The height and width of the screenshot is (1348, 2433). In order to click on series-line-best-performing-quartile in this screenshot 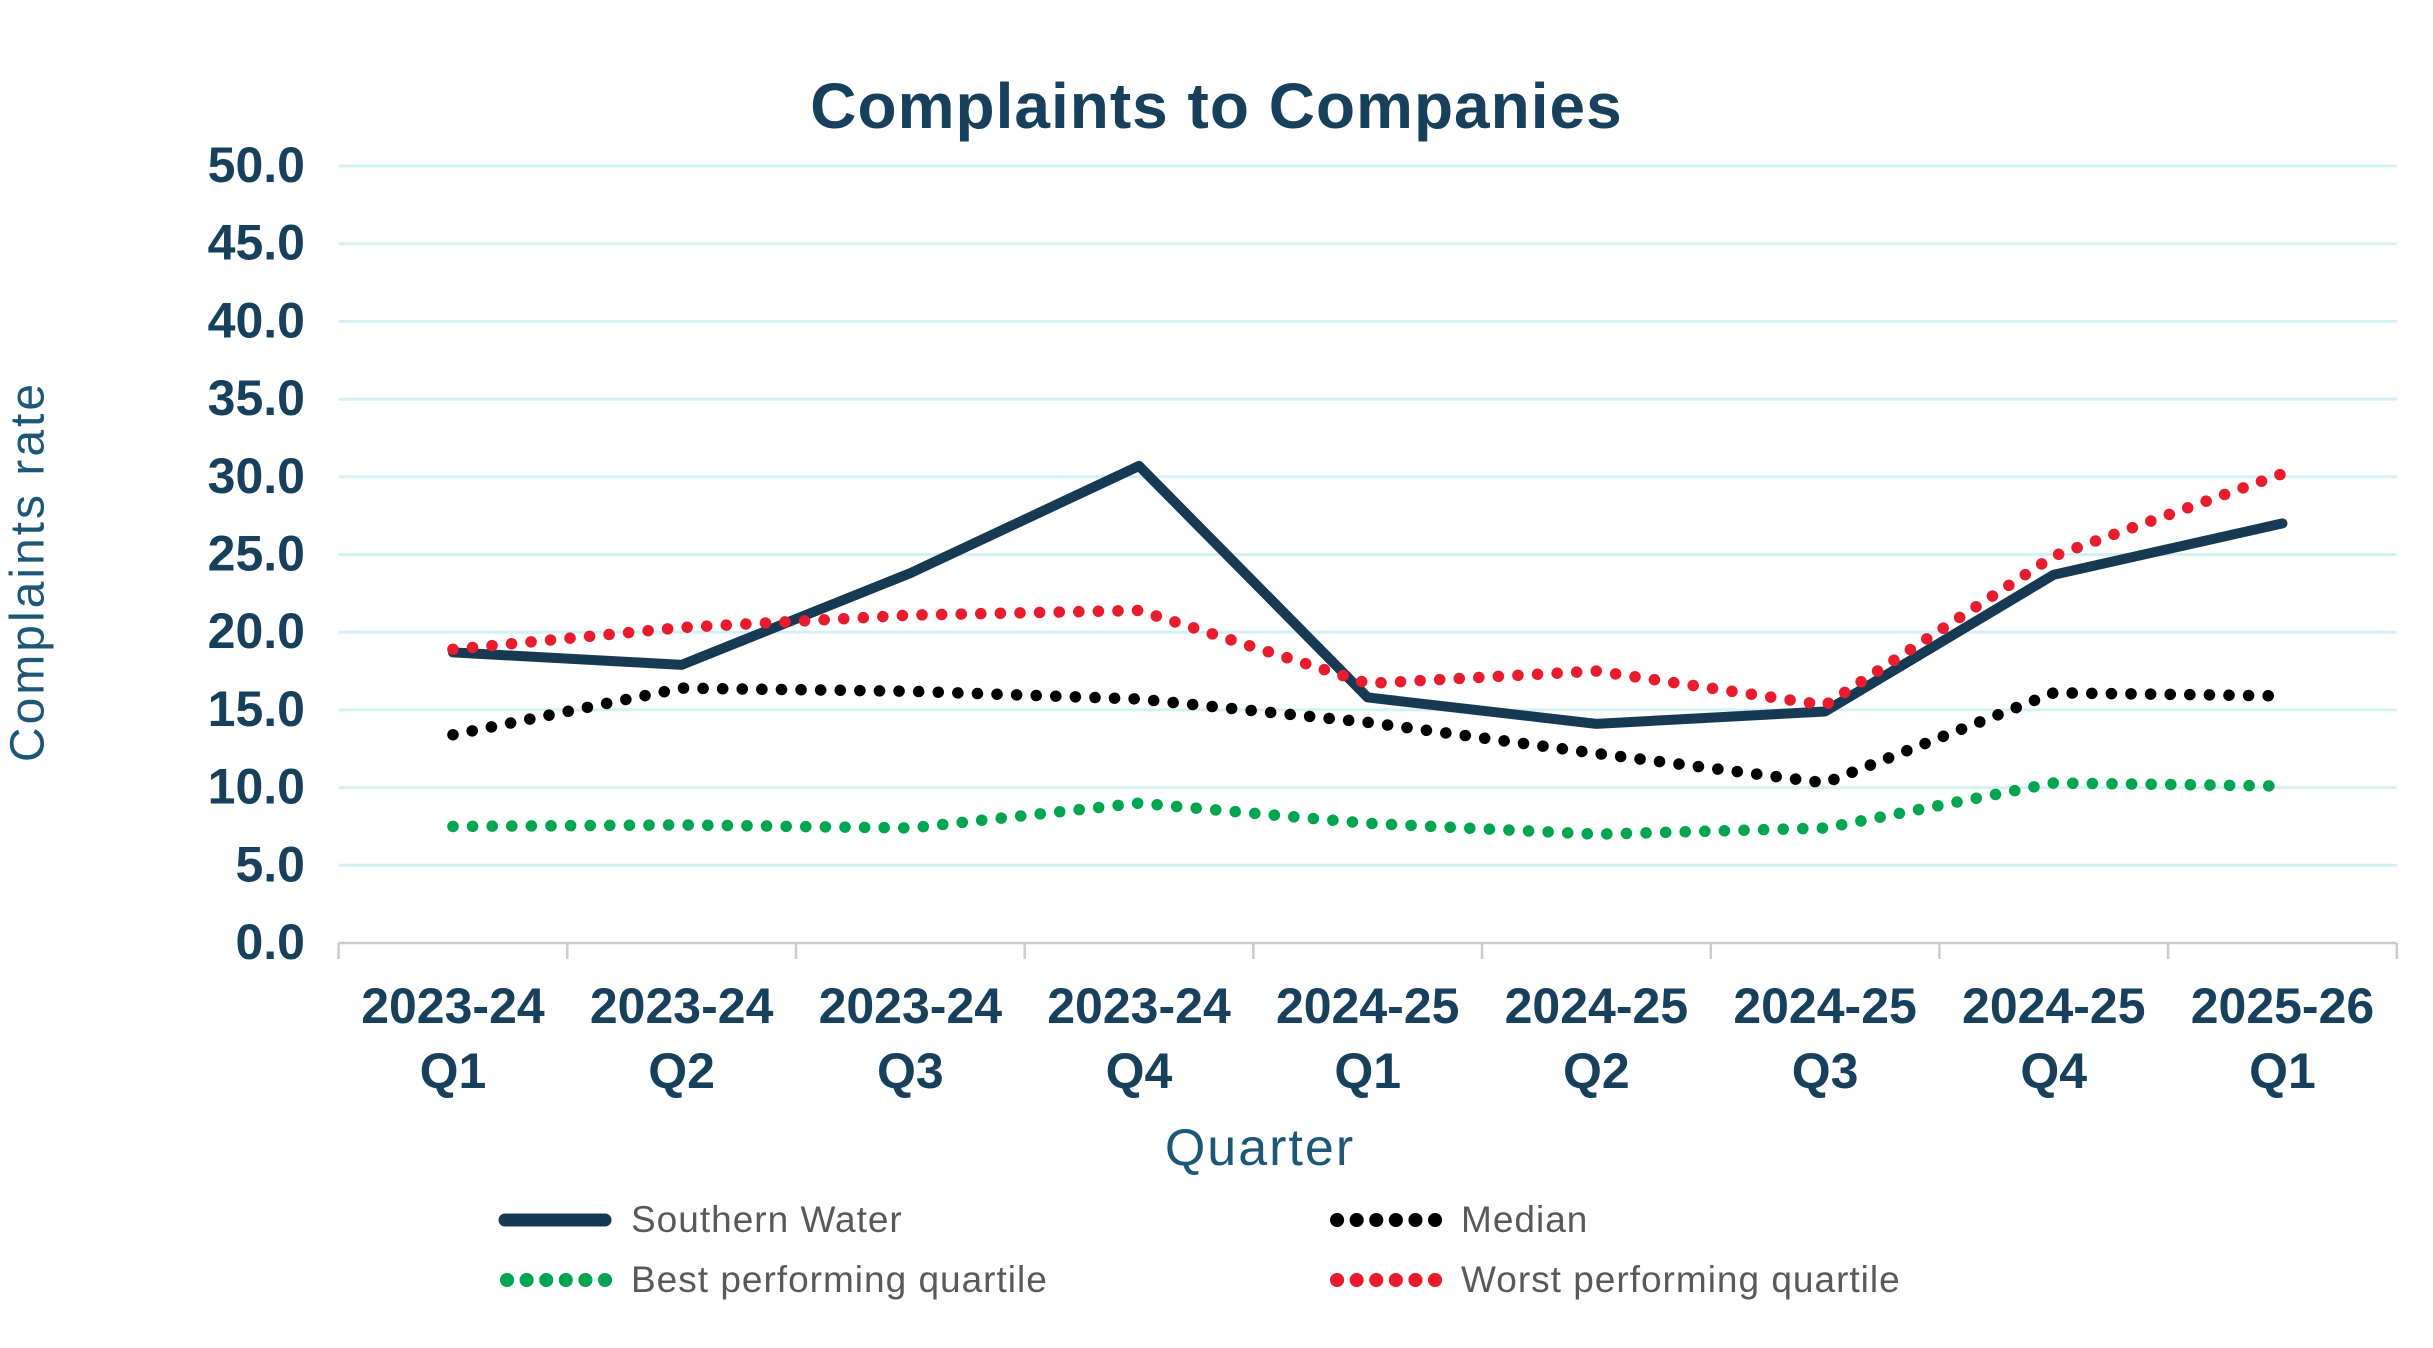, I will do `click(1368, 808)`.